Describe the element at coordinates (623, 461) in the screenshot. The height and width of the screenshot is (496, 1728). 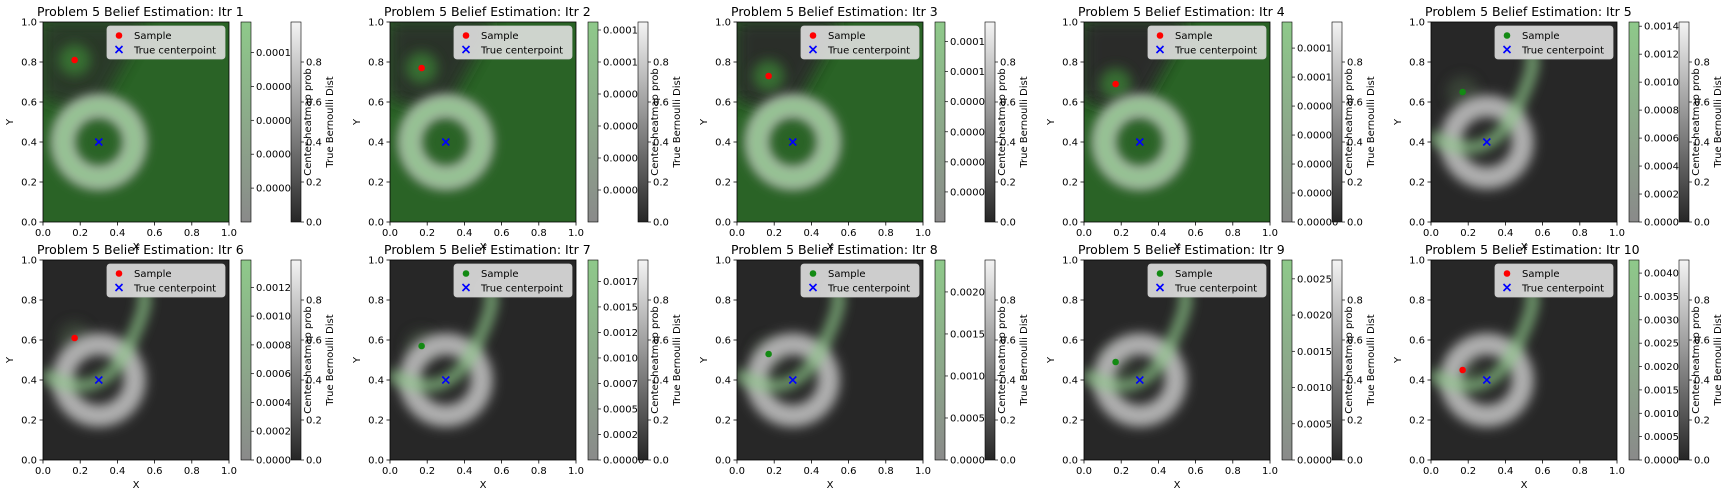
I see `colorbar-heat-tick-label: 0.00000` at that location.